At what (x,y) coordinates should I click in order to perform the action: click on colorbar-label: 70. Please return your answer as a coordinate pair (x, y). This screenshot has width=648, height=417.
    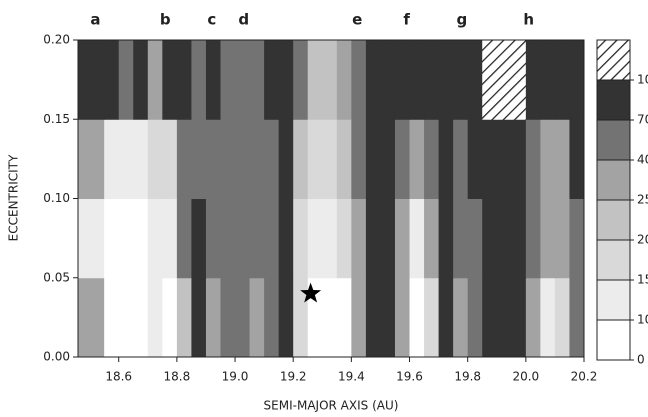
    Looking at the image, I should click on (642, 120).